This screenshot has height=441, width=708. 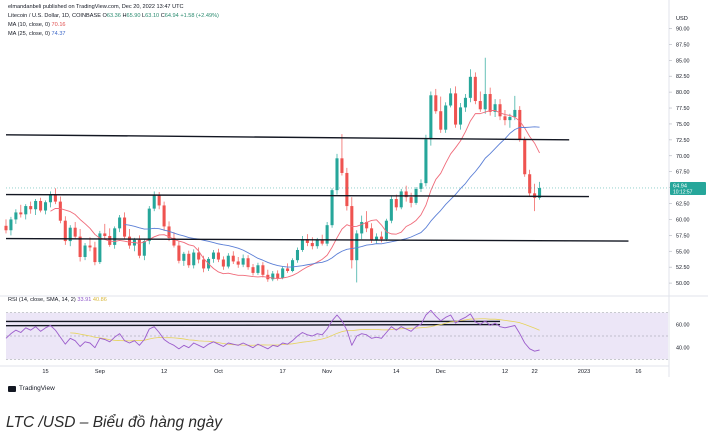 I want to click on support-line, so click(x=297, y=195).